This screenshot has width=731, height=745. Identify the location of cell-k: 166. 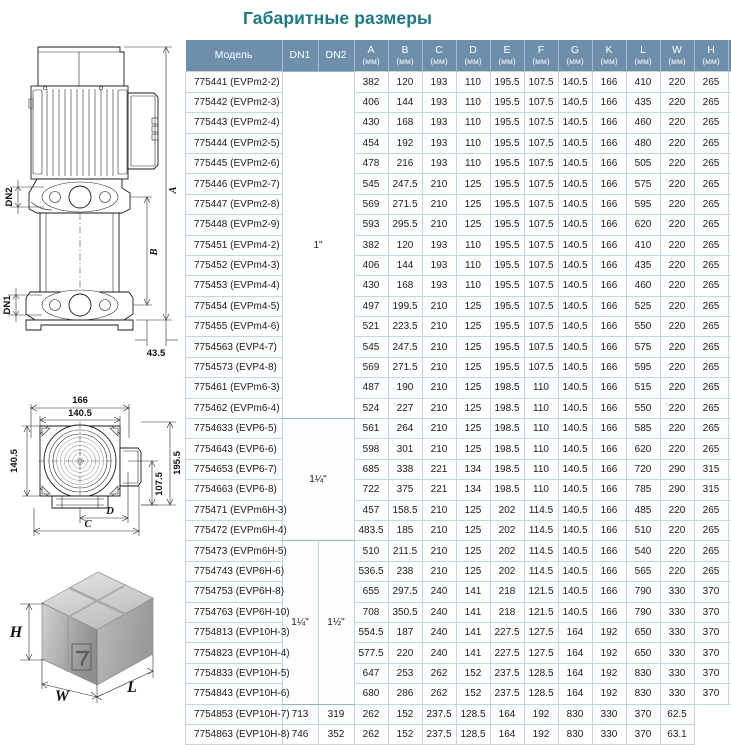
(609, 429).